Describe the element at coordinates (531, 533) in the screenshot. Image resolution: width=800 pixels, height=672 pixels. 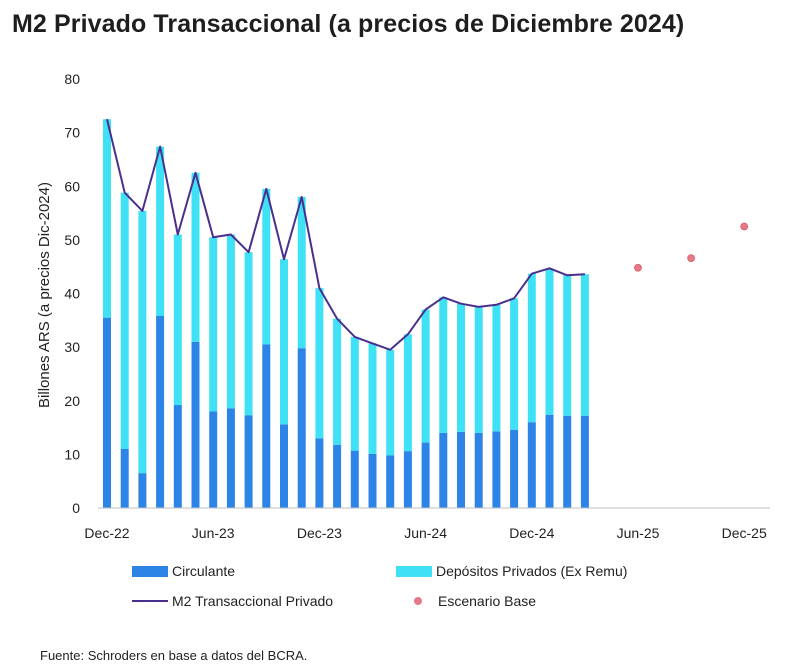
I see `x-tick-label: Dec-24` at that location.